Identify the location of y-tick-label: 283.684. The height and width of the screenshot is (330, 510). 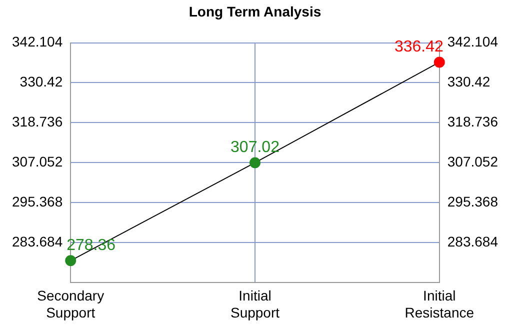
(37, 241).